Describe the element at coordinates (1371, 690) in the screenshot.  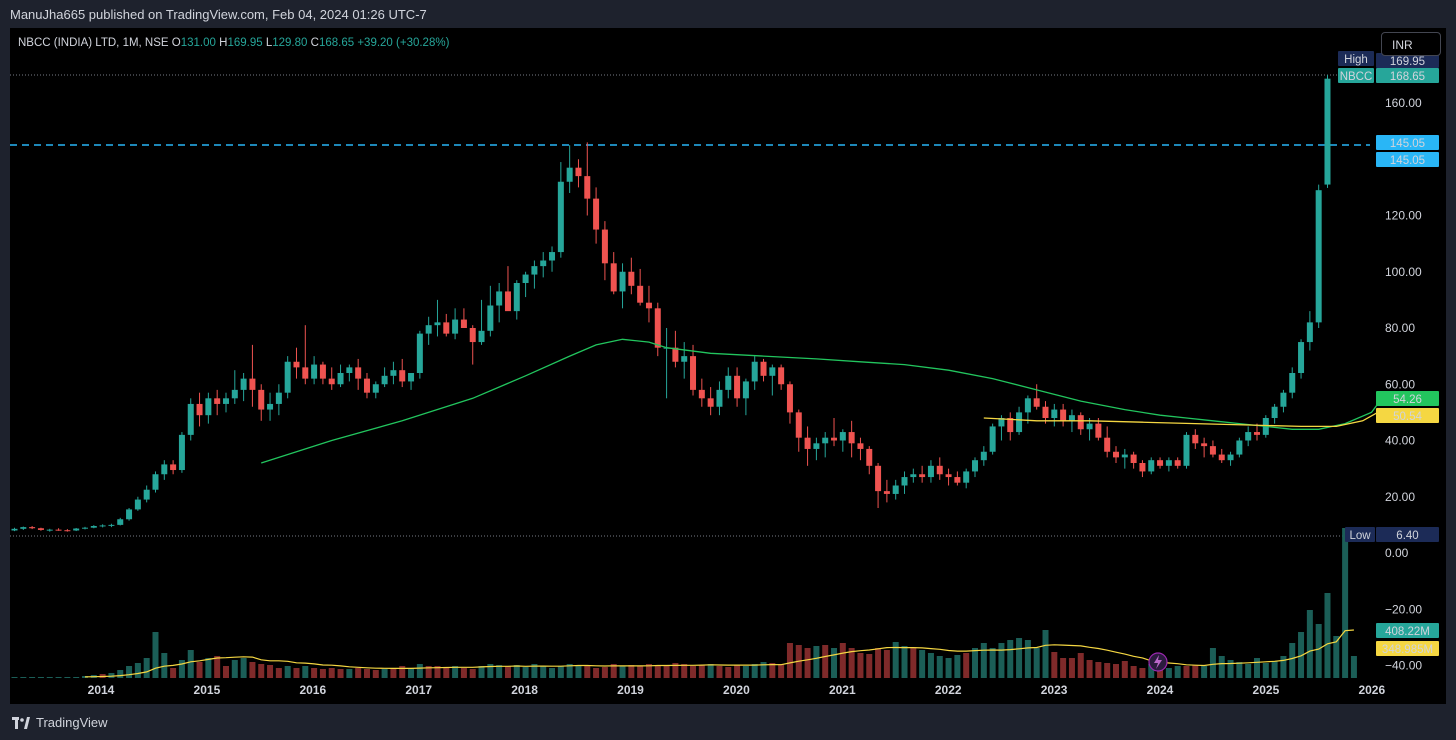
I see `x-tick-label: 2026` at that location.